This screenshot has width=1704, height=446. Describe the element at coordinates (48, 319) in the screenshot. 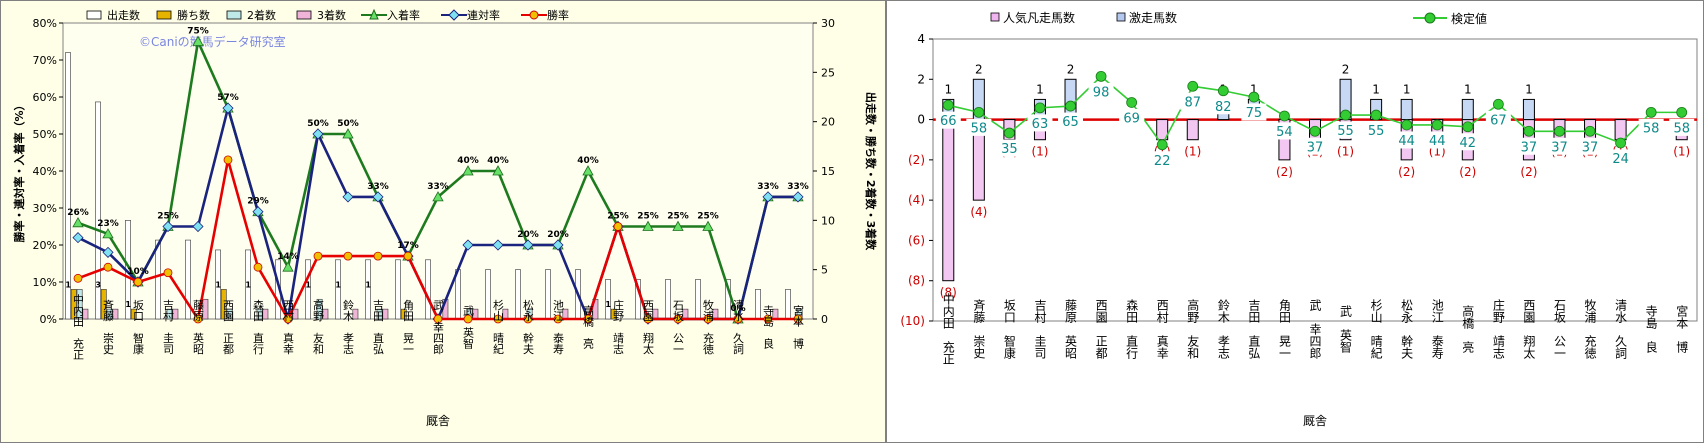

I see `left-tick-label: 0%` at that location.